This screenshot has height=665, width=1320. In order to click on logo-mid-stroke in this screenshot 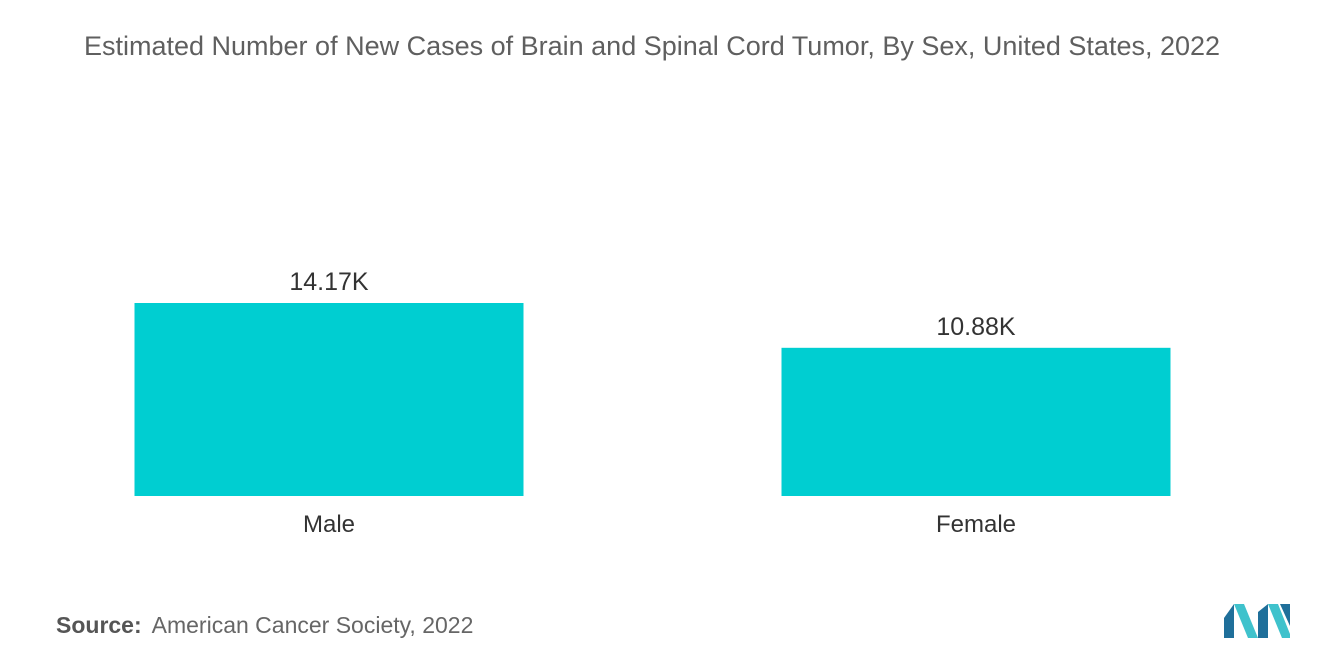, I will do `click(1263, 621)`.